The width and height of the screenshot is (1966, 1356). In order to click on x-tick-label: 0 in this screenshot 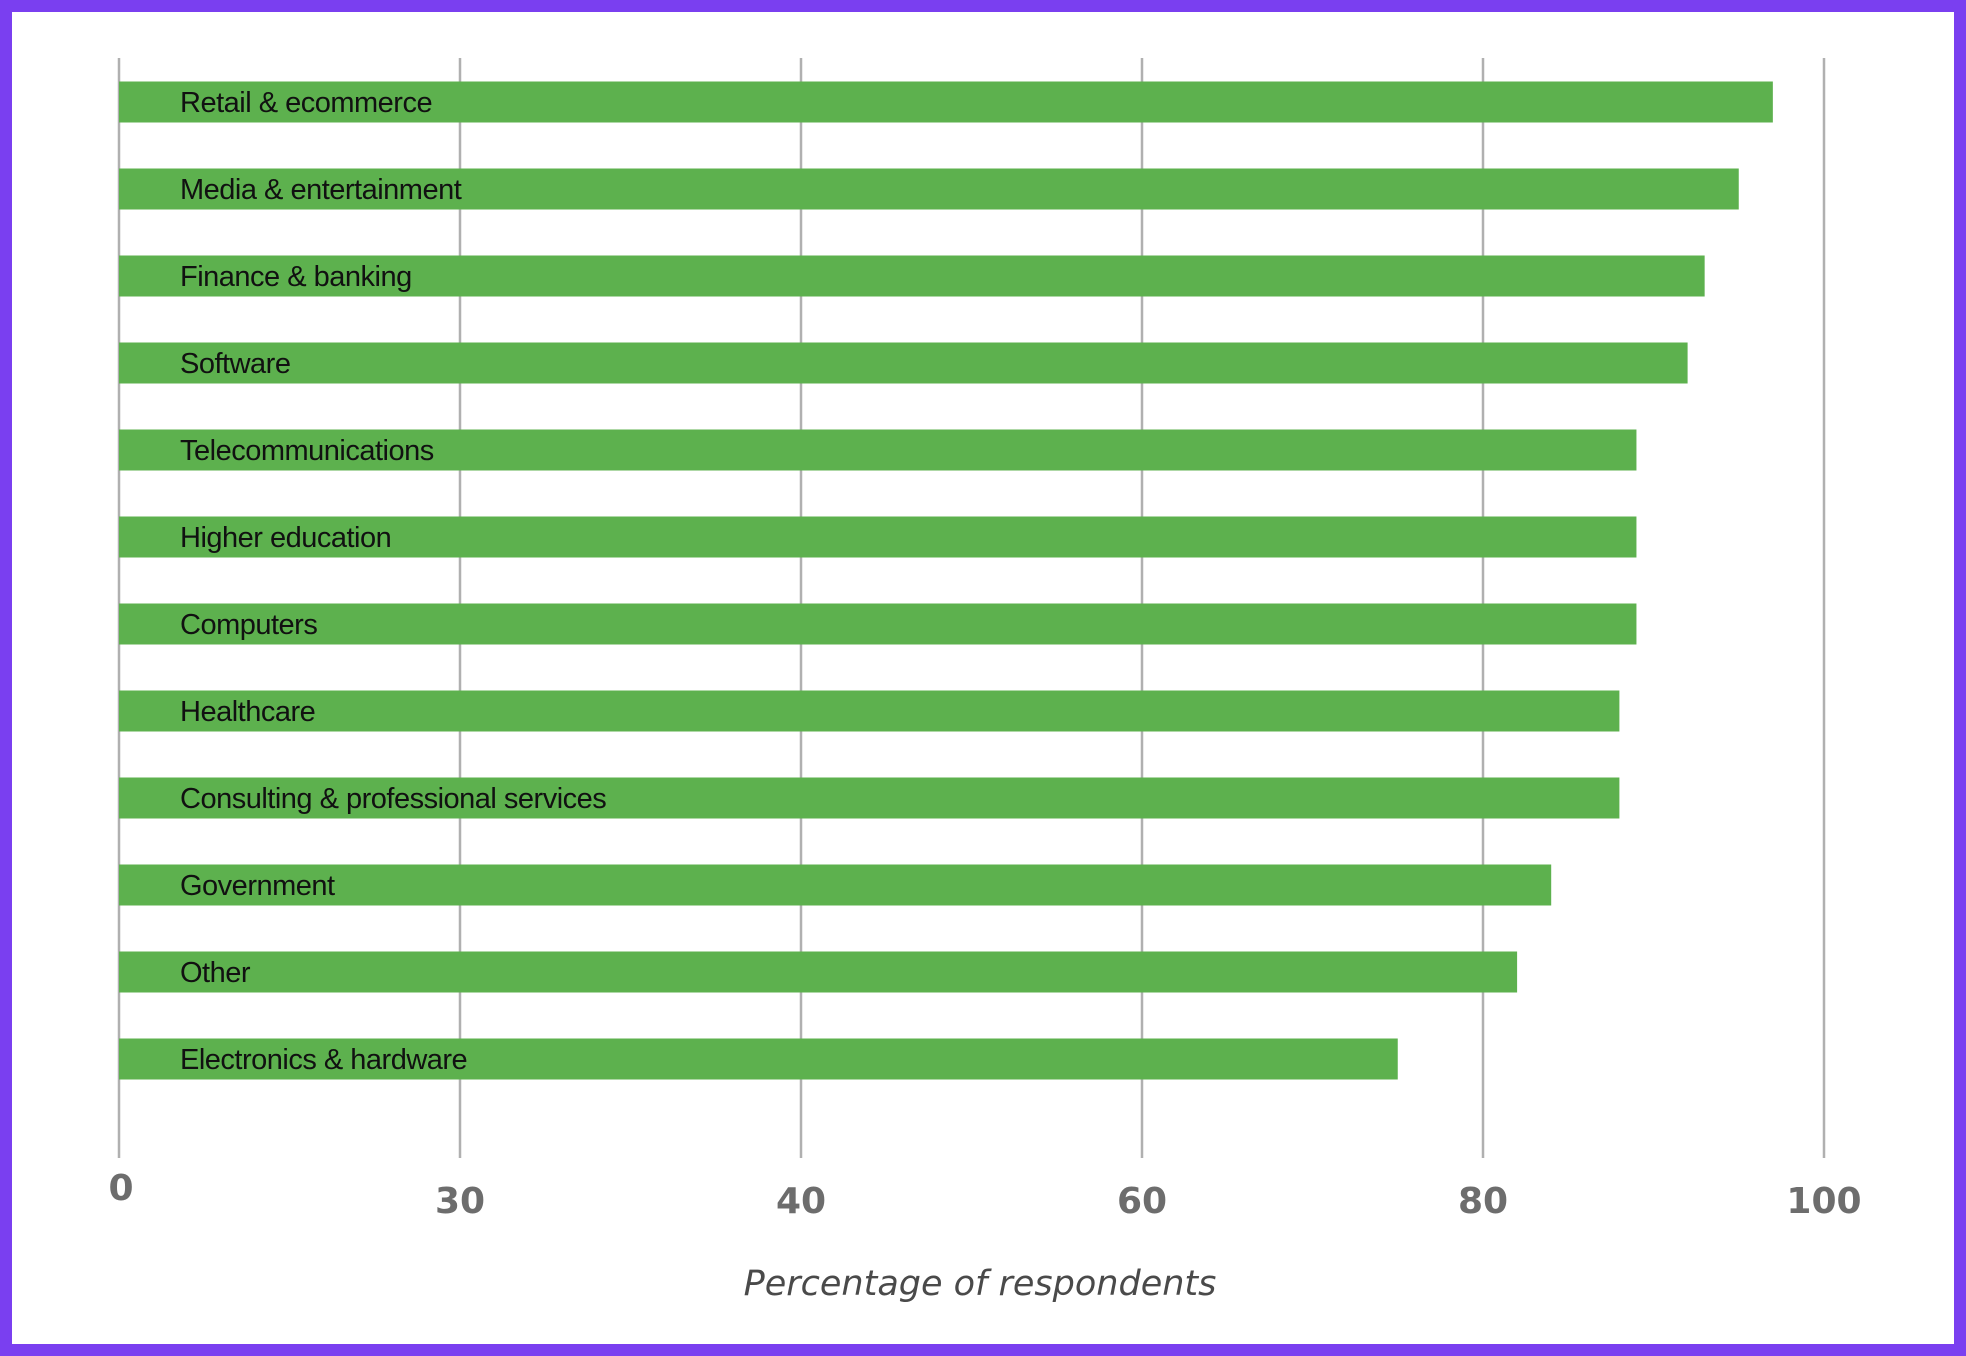, I will do `click(120, 1188)`.